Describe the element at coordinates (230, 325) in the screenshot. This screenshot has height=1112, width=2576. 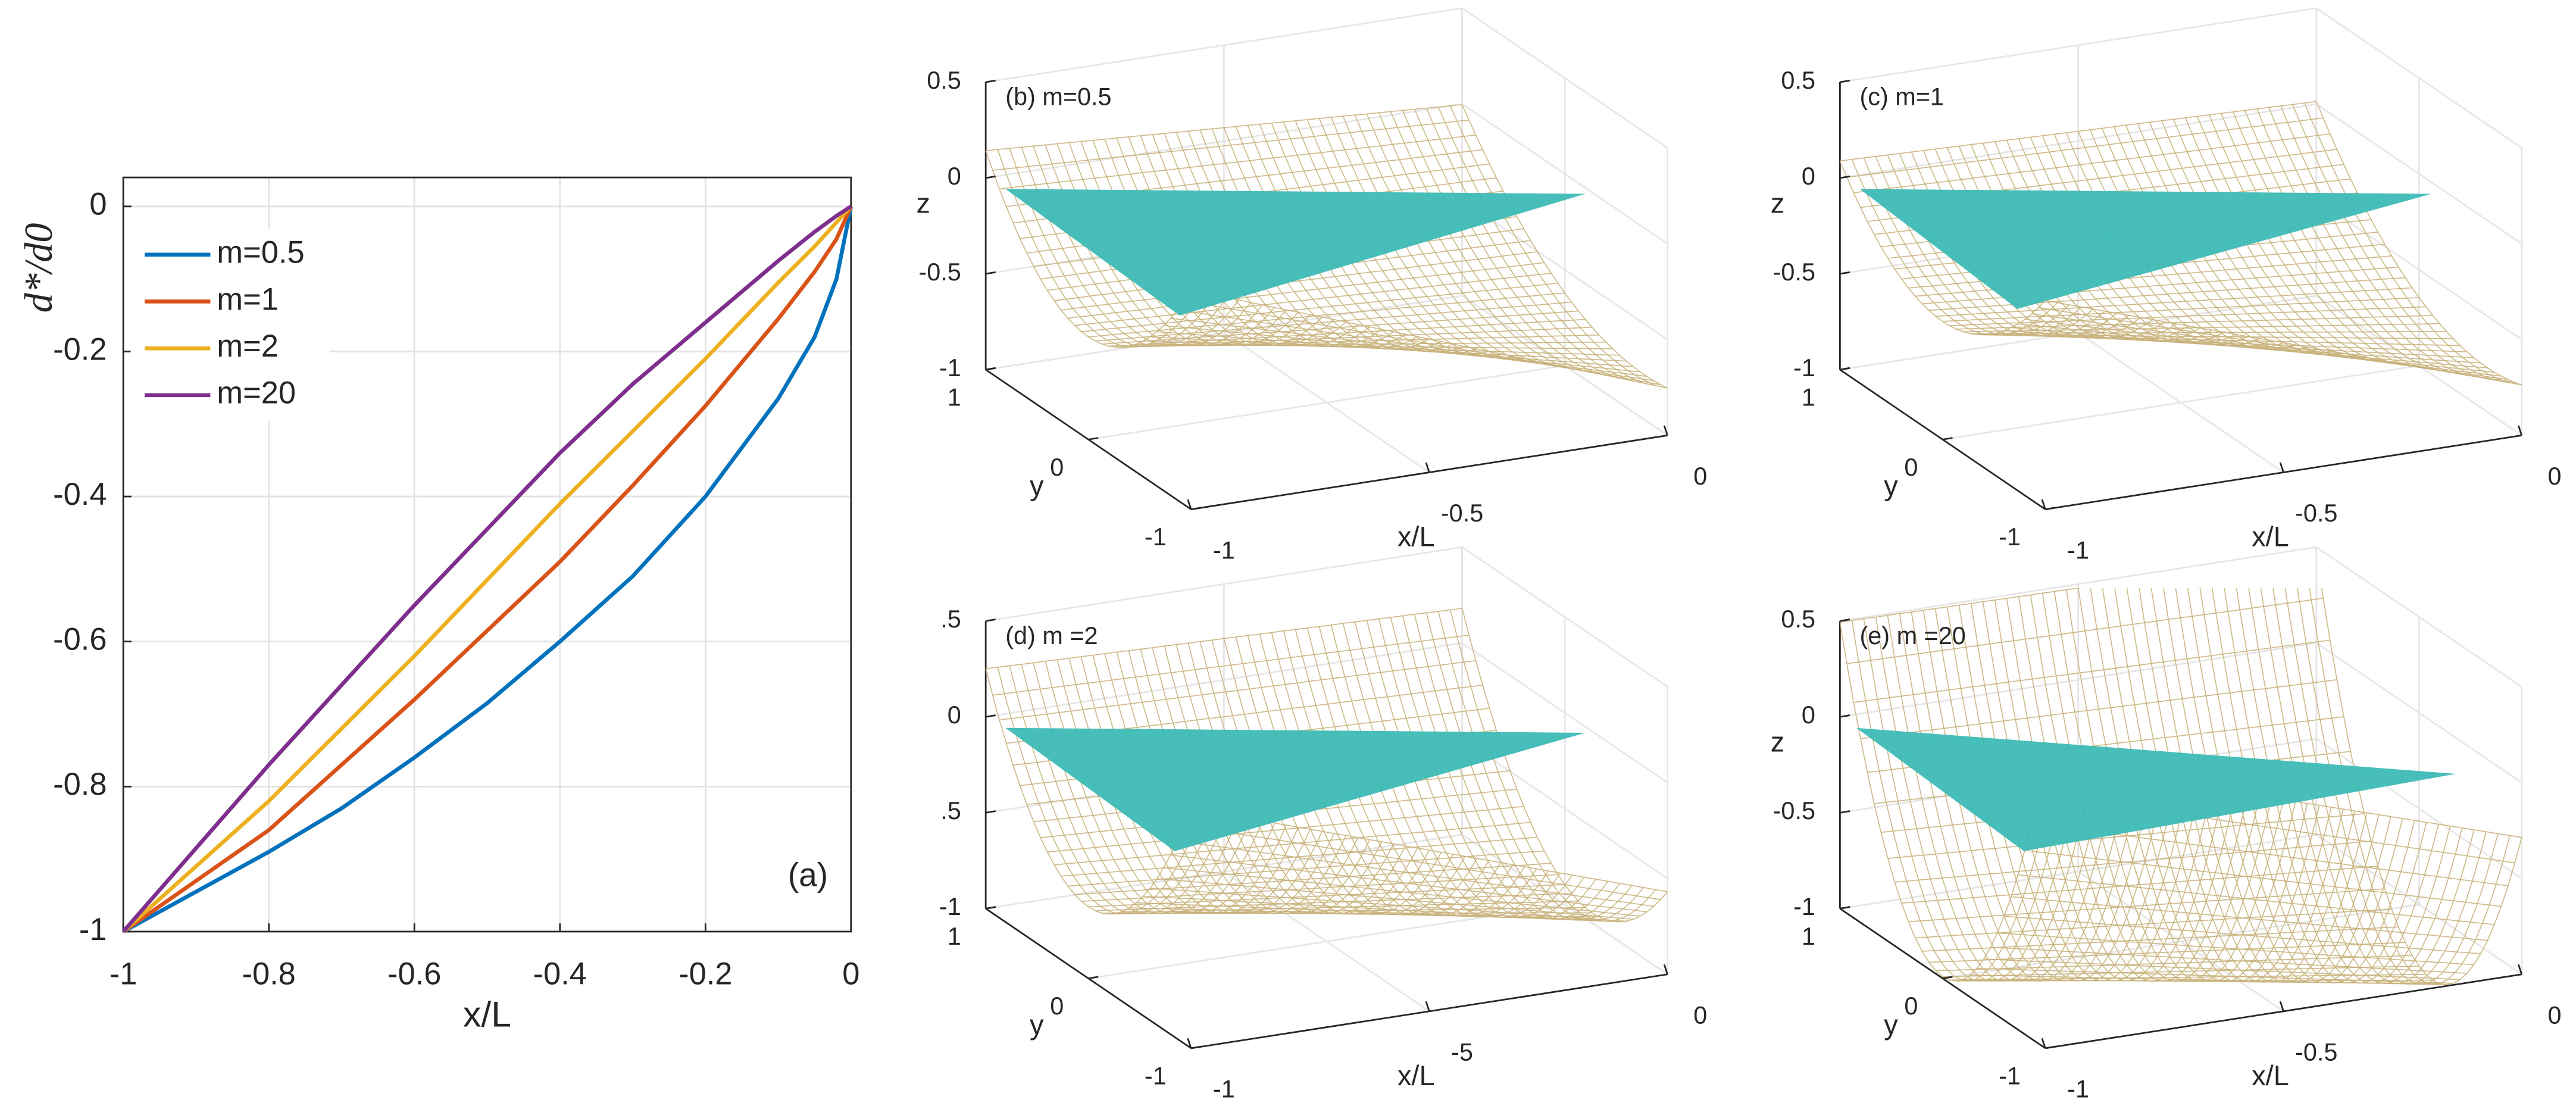
I see `legend-box` at that location.